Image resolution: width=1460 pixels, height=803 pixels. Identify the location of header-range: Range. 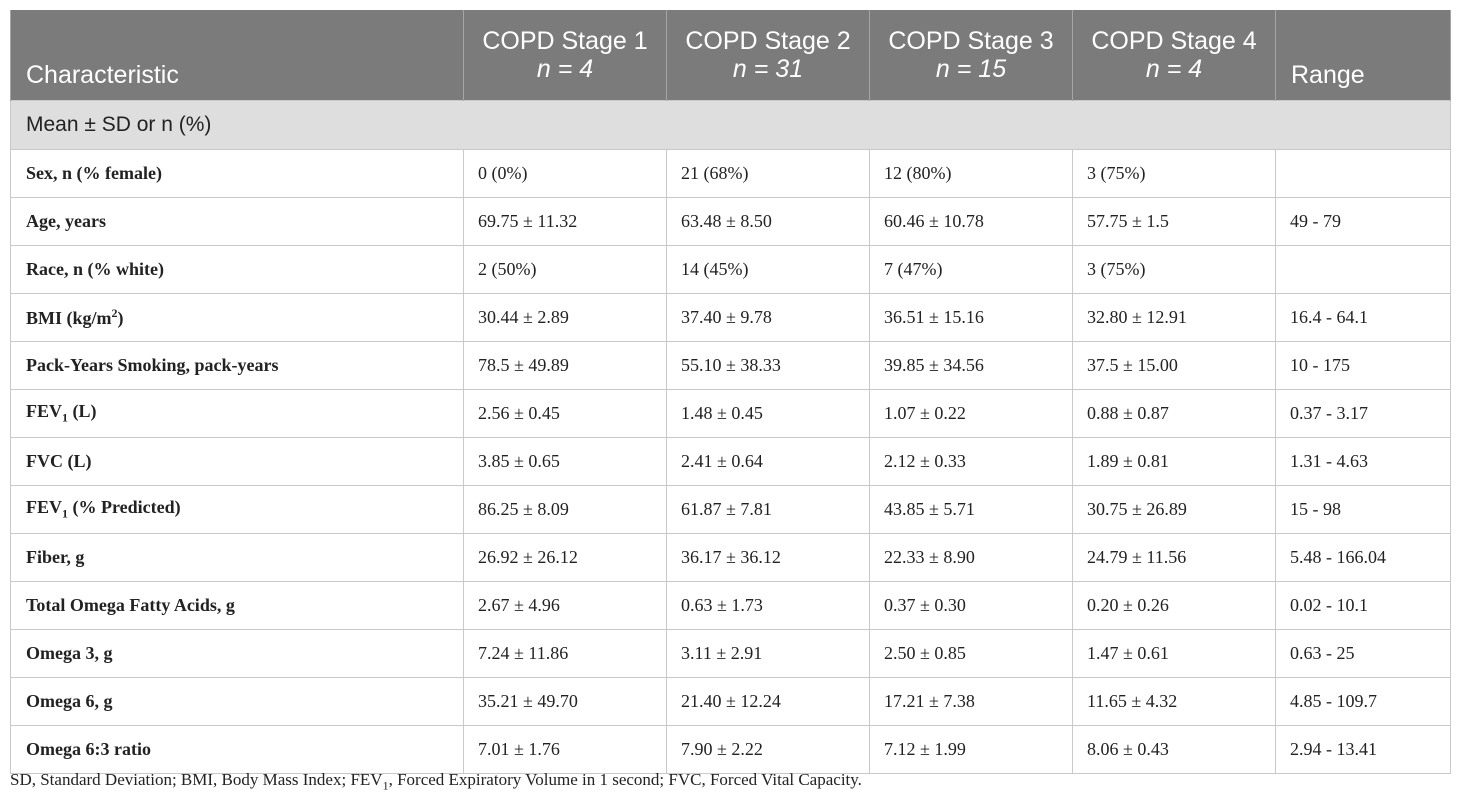
(1363, 55).